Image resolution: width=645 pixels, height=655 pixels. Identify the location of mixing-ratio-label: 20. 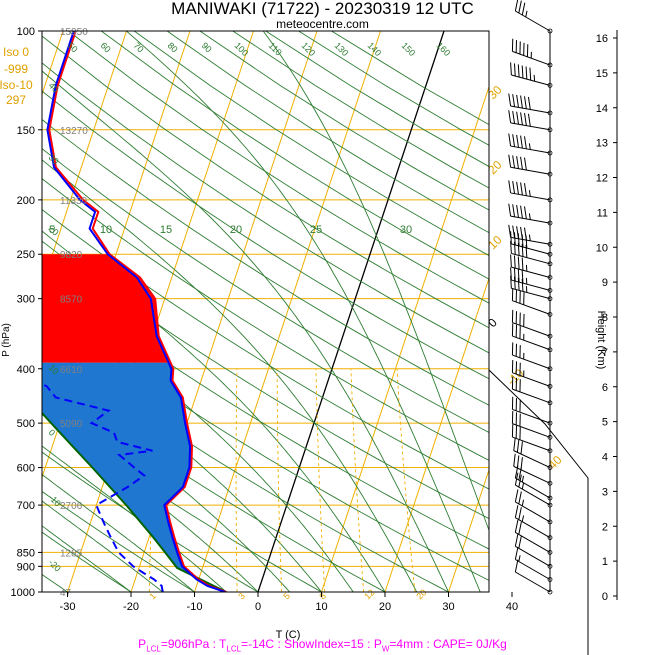
(421, 594).